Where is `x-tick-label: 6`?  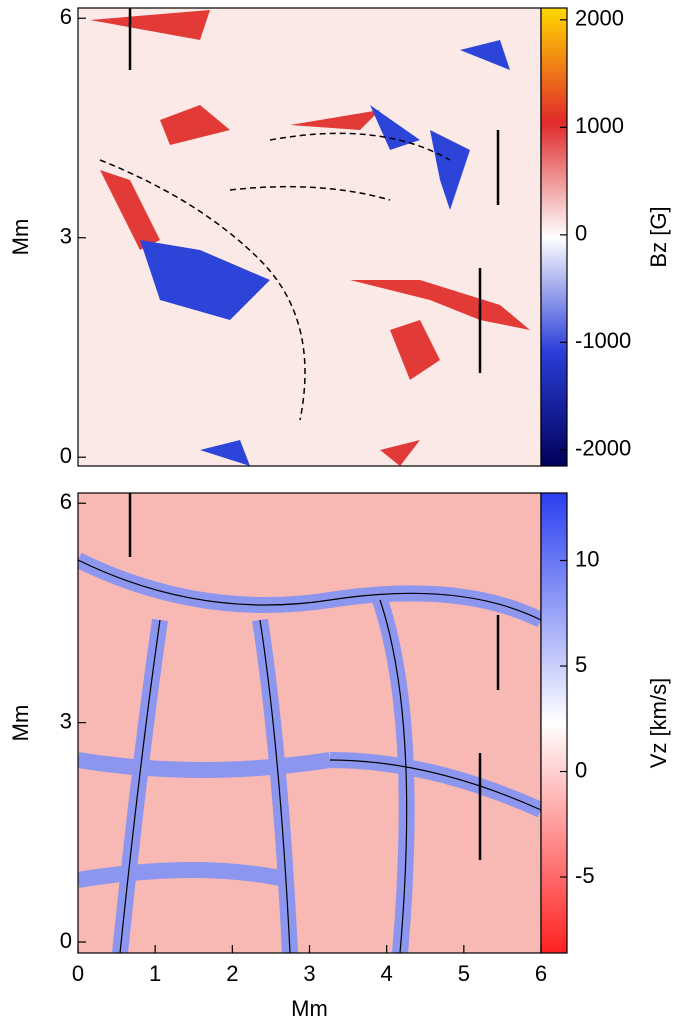
x-tick-label: 6 is located at coordinates (541, 973).